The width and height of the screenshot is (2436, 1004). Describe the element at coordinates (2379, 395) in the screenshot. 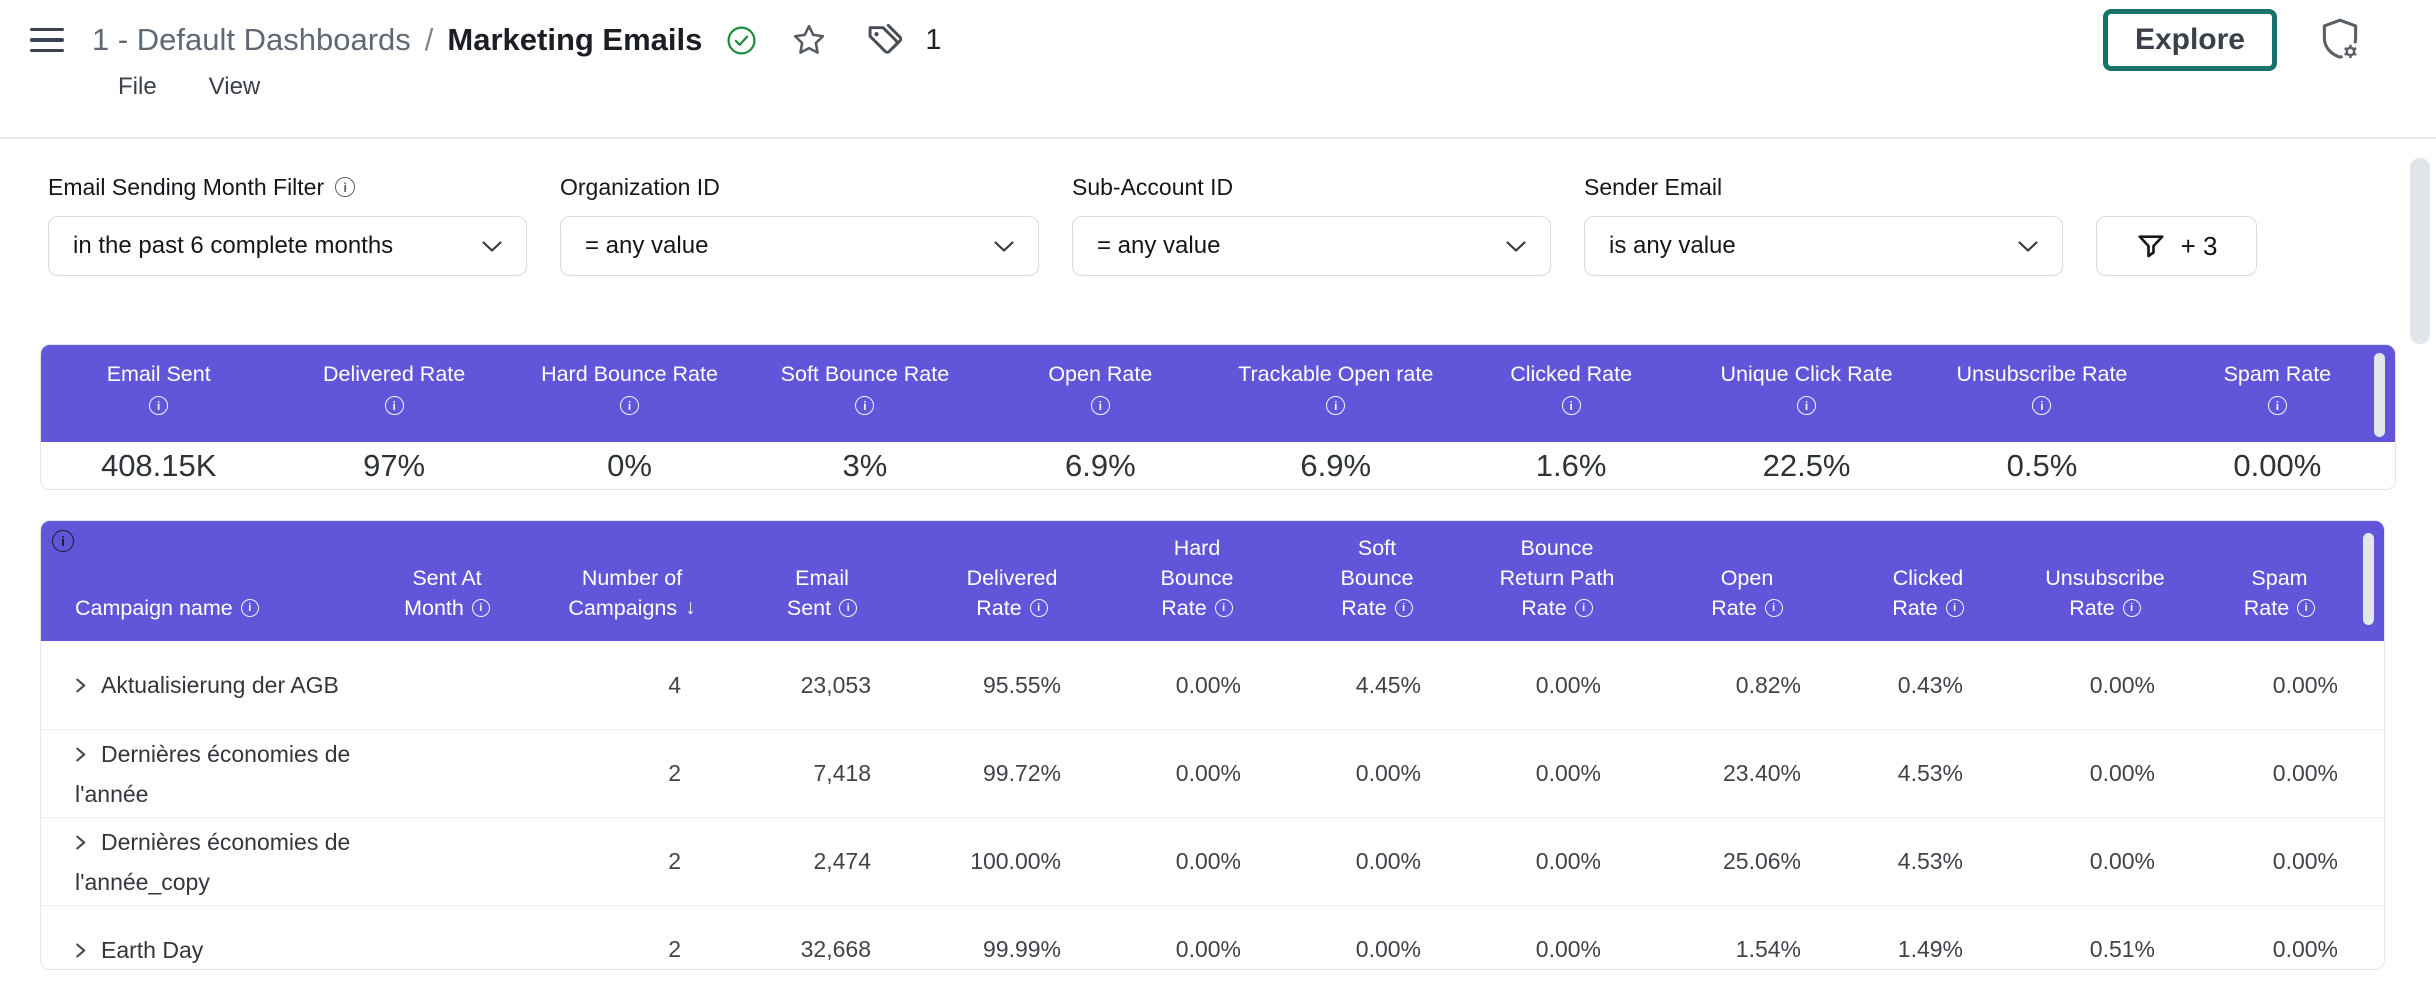

I see `kpi-tile-scrollbar` at that location.